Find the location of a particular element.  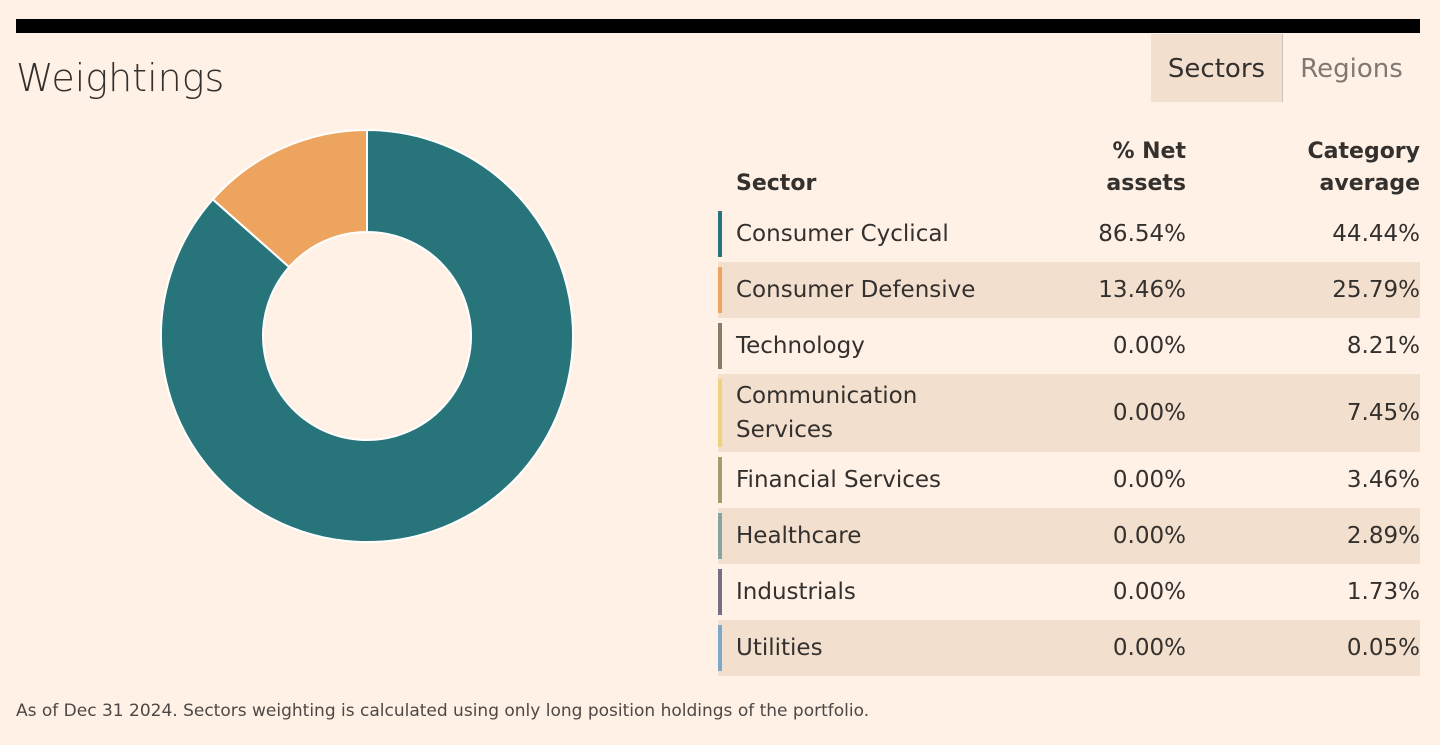

category-average: 7.45% is located at coordinates (1383, 413).